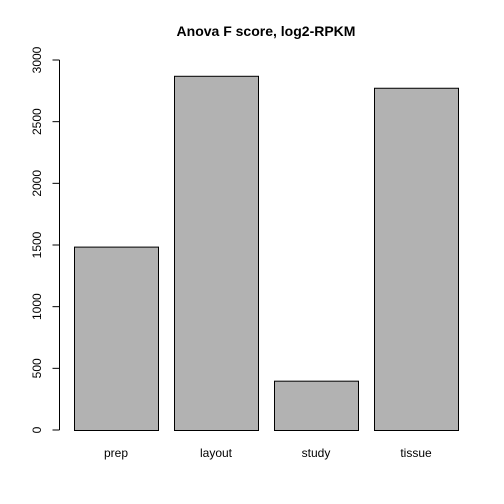 This screenshot has width=504, height=504. I want to click on chart-title: Anova F score, log2-RPKM, so click(266, 31).